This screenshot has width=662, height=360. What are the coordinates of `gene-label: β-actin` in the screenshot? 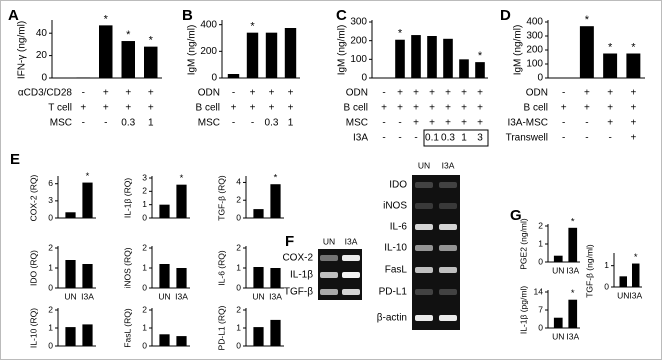 It's located at (392, 318).